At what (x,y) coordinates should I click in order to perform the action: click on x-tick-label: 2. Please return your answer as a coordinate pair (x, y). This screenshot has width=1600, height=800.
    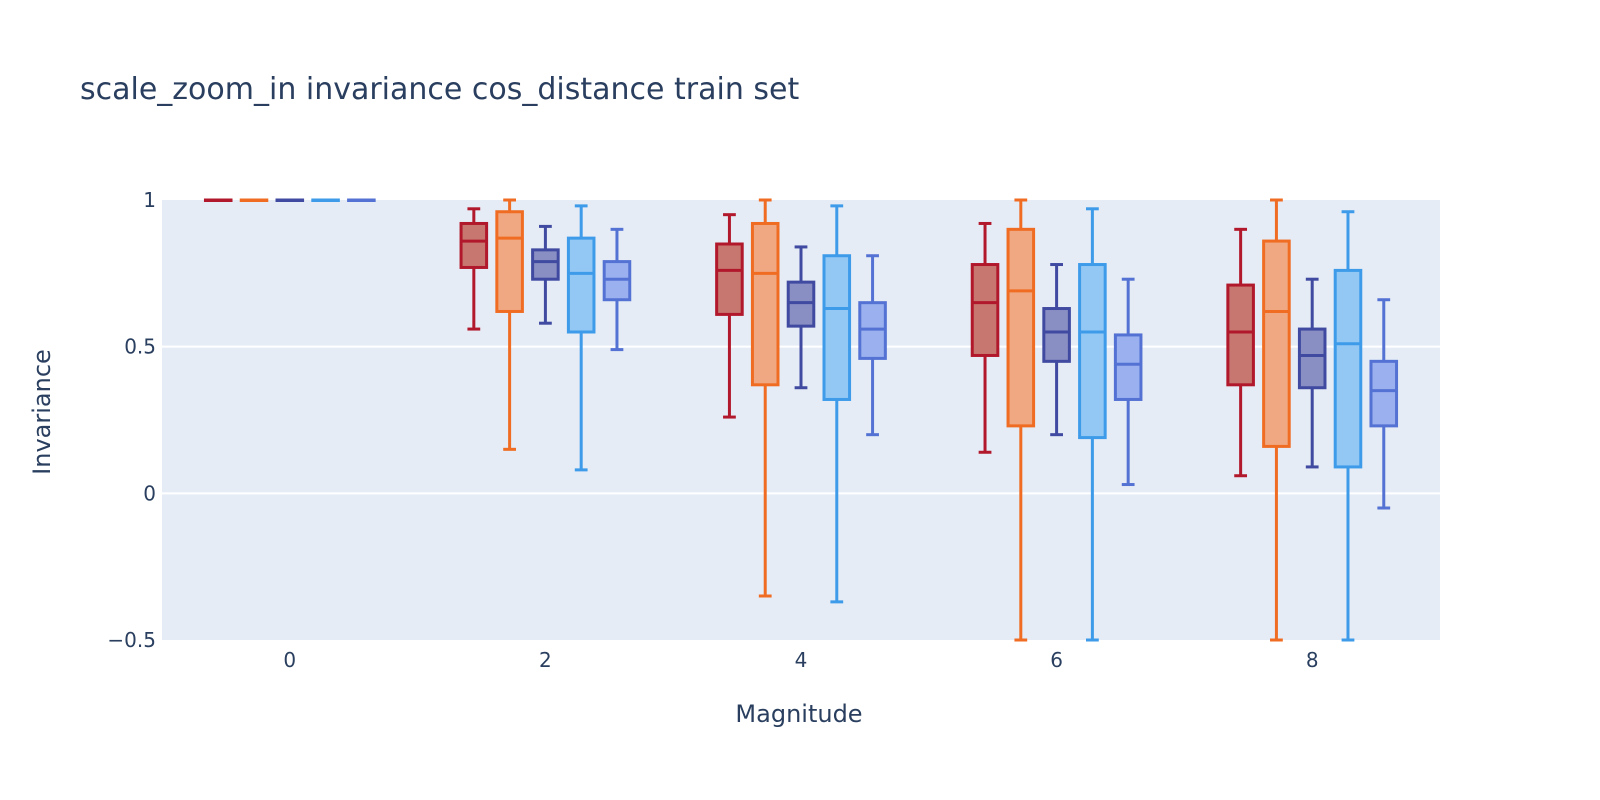
    Looking at the image, I should click on (545, 660).